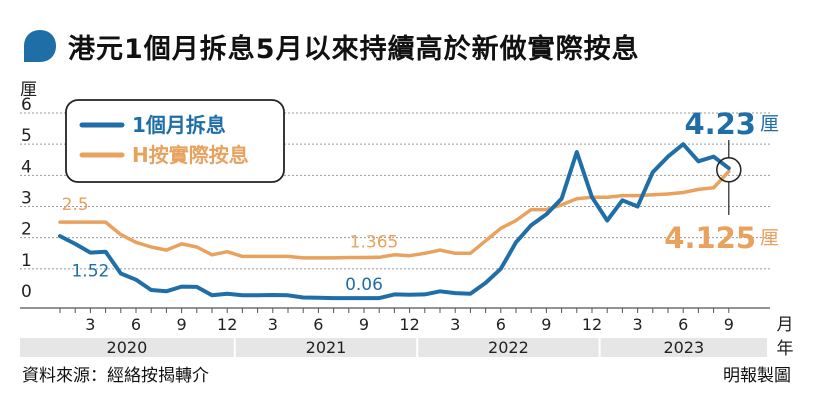 The height and width of the screenshot is (414, 813). What do you see at coordinates (354, 49) in the screenshot?
I see `chart-title: 港元1個月拆息5月以來持續高於新做實際按息` at bounding box center [354, 49].